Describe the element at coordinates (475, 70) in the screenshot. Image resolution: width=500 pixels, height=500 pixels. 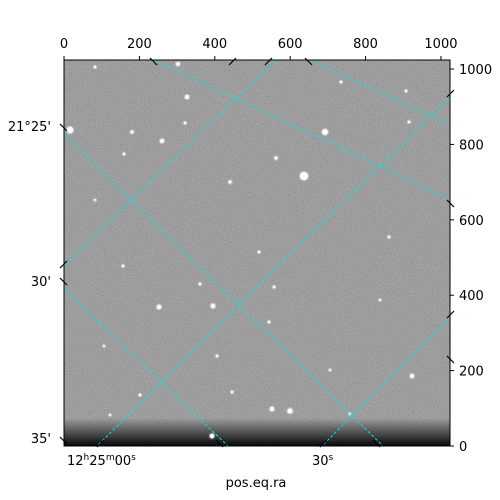
I see `right-tick-label: 1000` at that location.